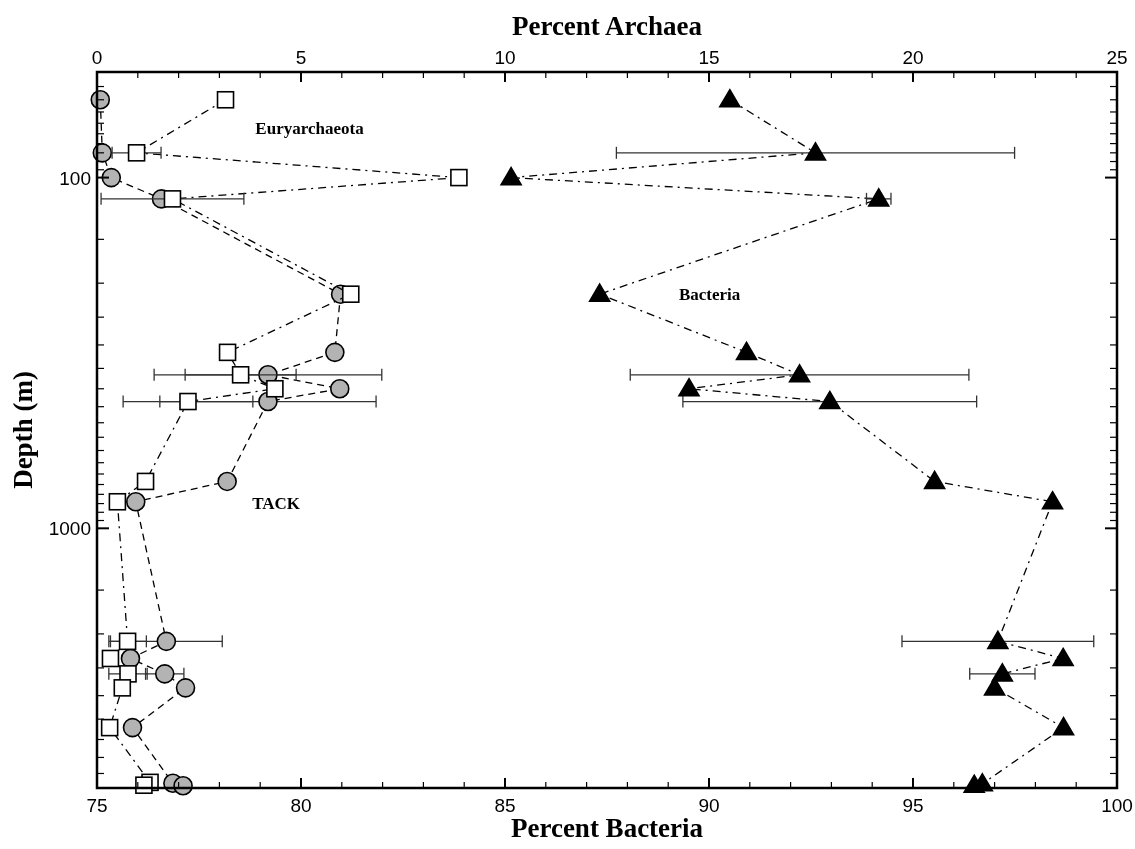 The width and height of the screenshot is (1135, 849). What do you see at coordinates (607, 828) in the screenshot?
I see `x-axis-title: Percent Bacteria` at bounding box center [607, 828].